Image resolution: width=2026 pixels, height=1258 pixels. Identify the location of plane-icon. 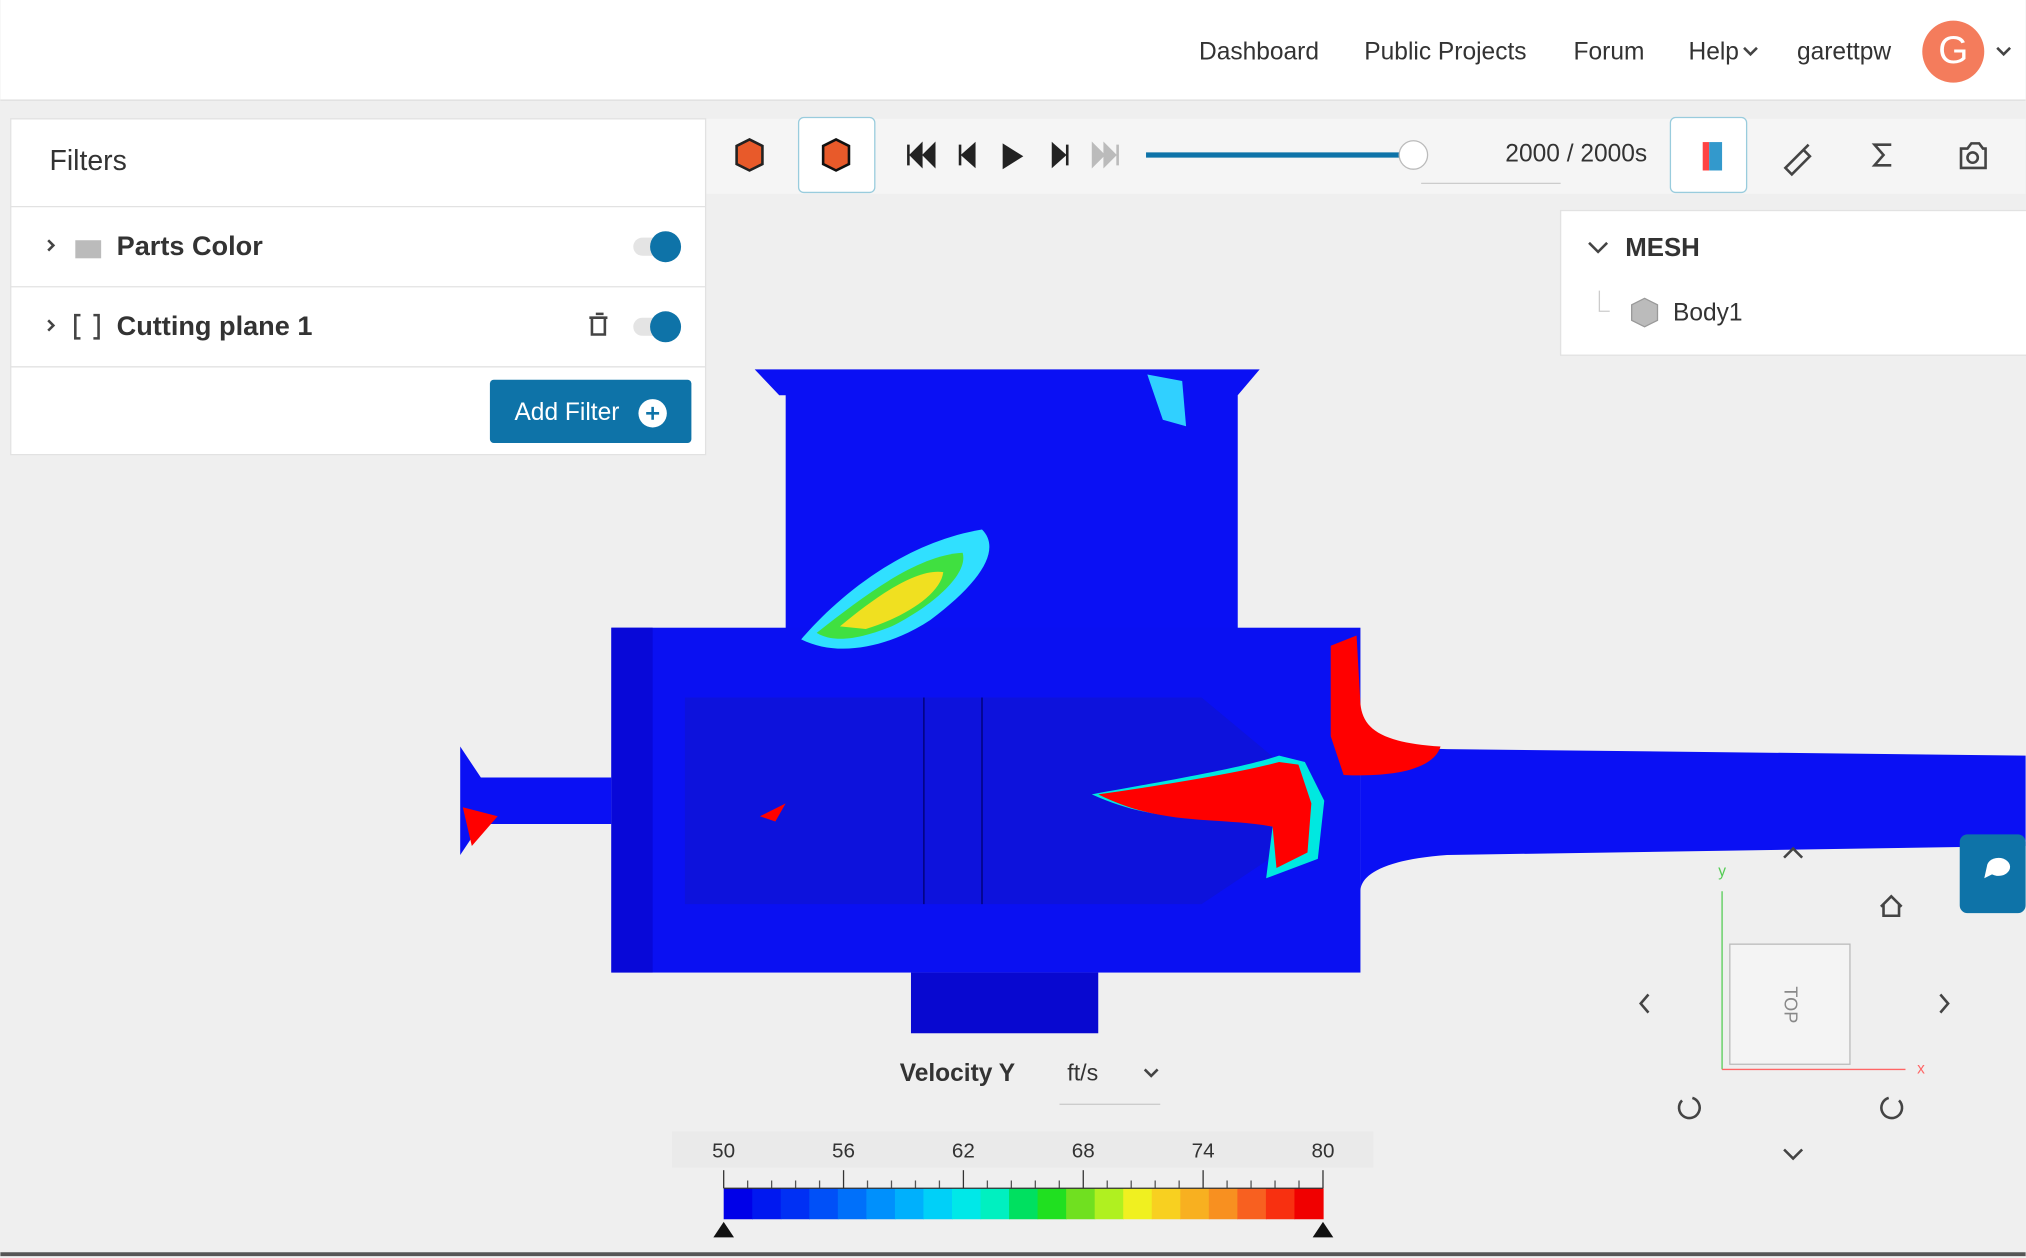
(87, 326).